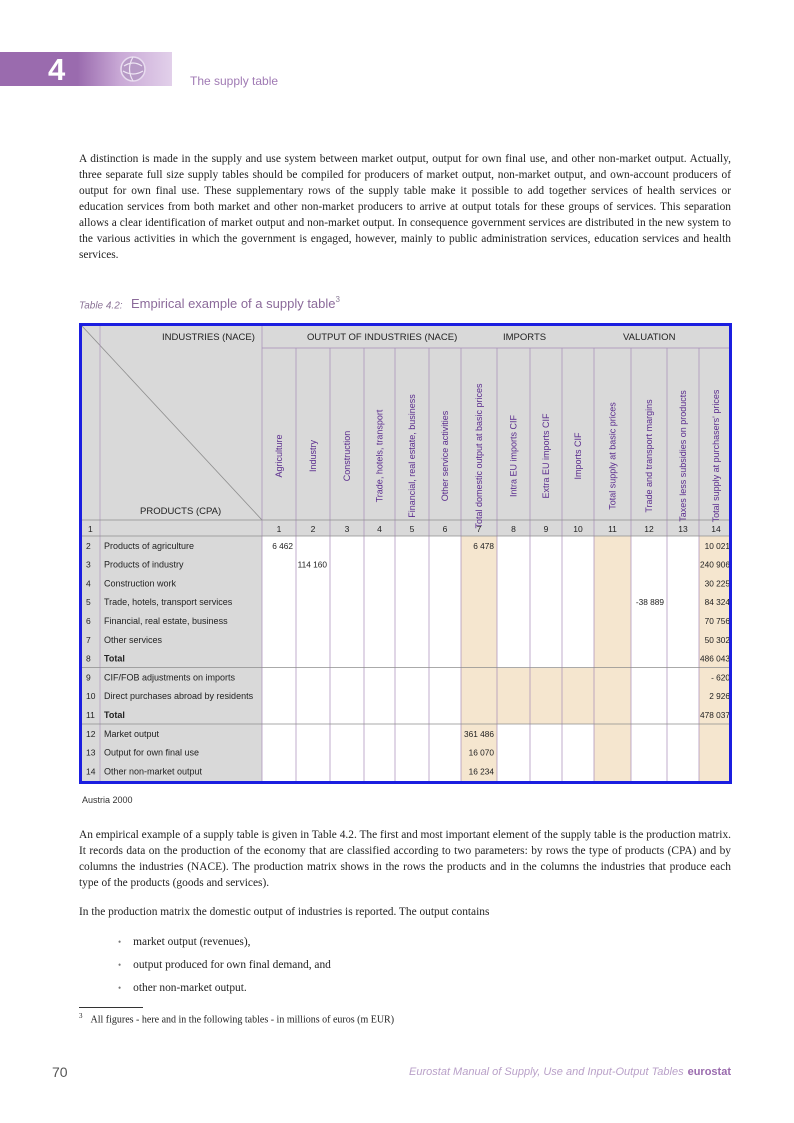  I want to click on table-cell: 114 160, so click(313, 565).